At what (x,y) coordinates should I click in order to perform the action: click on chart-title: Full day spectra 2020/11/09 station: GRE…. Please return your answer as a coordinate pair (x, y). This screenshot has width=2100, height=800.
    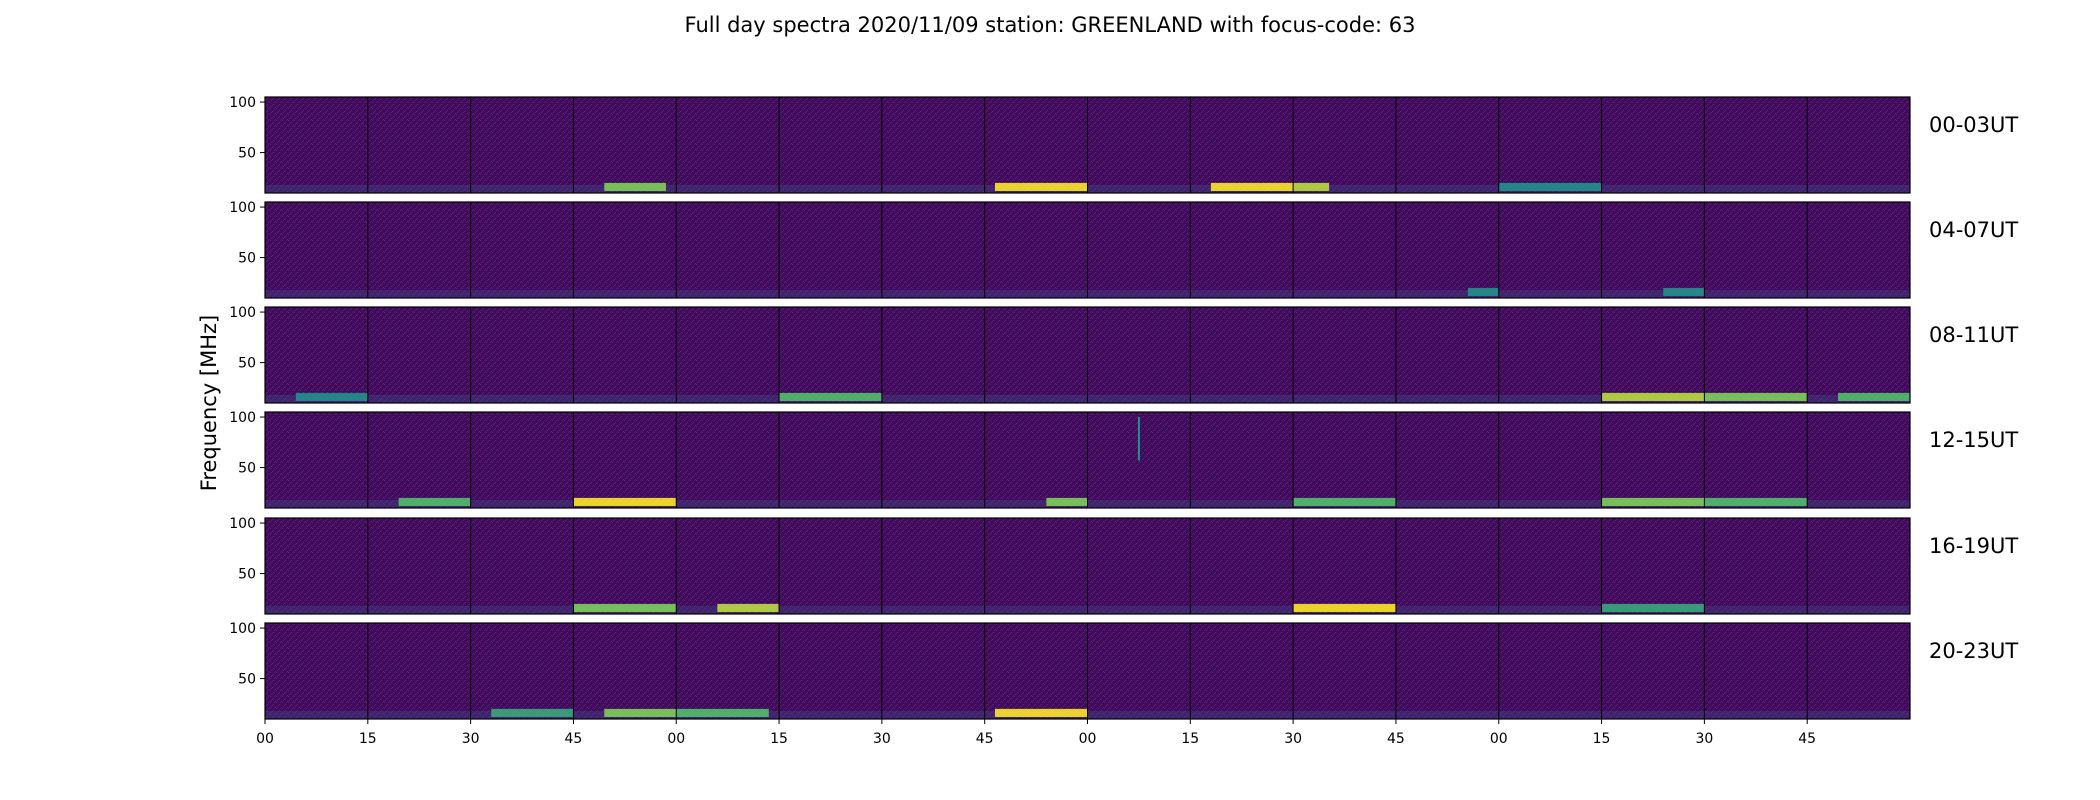
    Looking at the image, I should click on (1050, 25).